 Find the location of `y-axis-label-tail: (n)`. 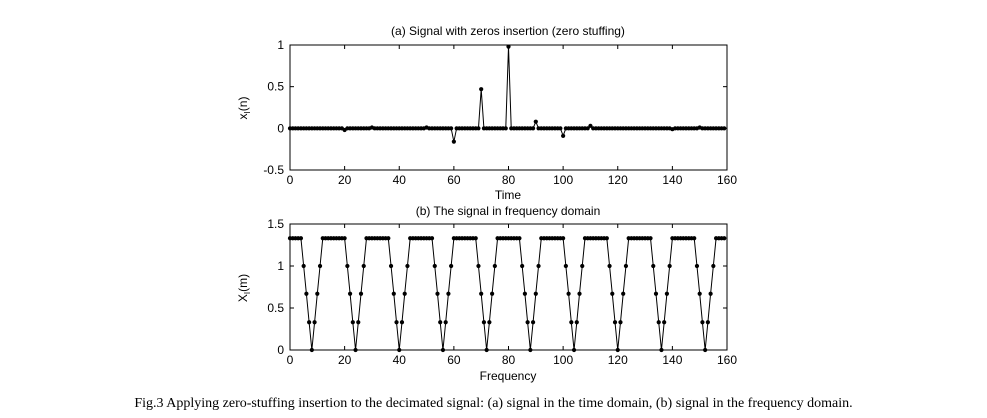

y-axis-label-tail: (n) is located at coordinates (243, 104).